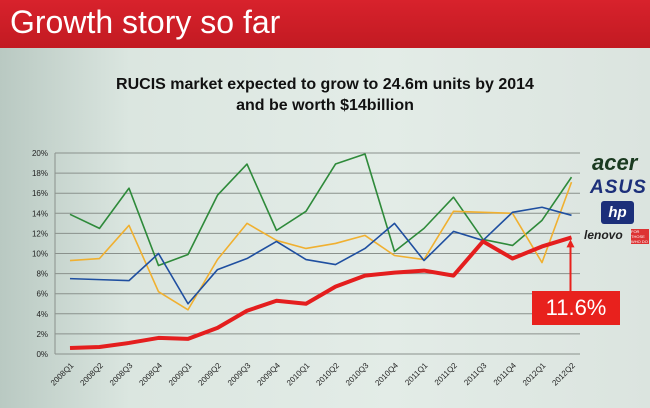 Image resolution: width=650 pixels, height=408 pixels. I want to click on x-tick-label: 2012Q2, so click(563, 374).